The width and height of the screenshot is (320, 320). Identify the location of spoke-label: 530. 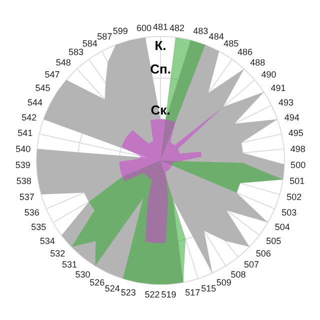
(82, 274).